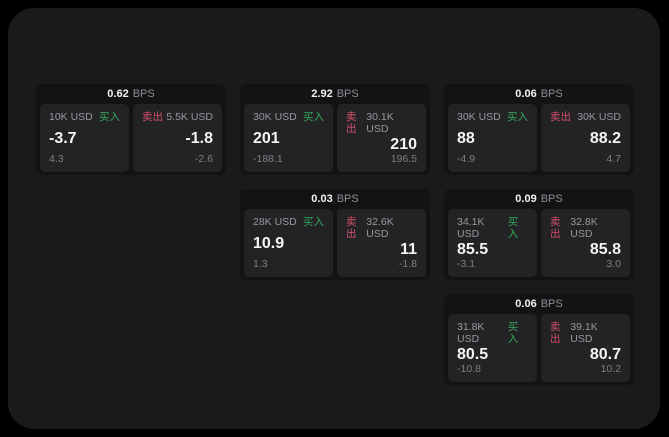 This screenshot has width=669, height=437. Describe the element at coordinates (610, 369) in the screenshot. I see `sell-delta: 10.2` at that location.